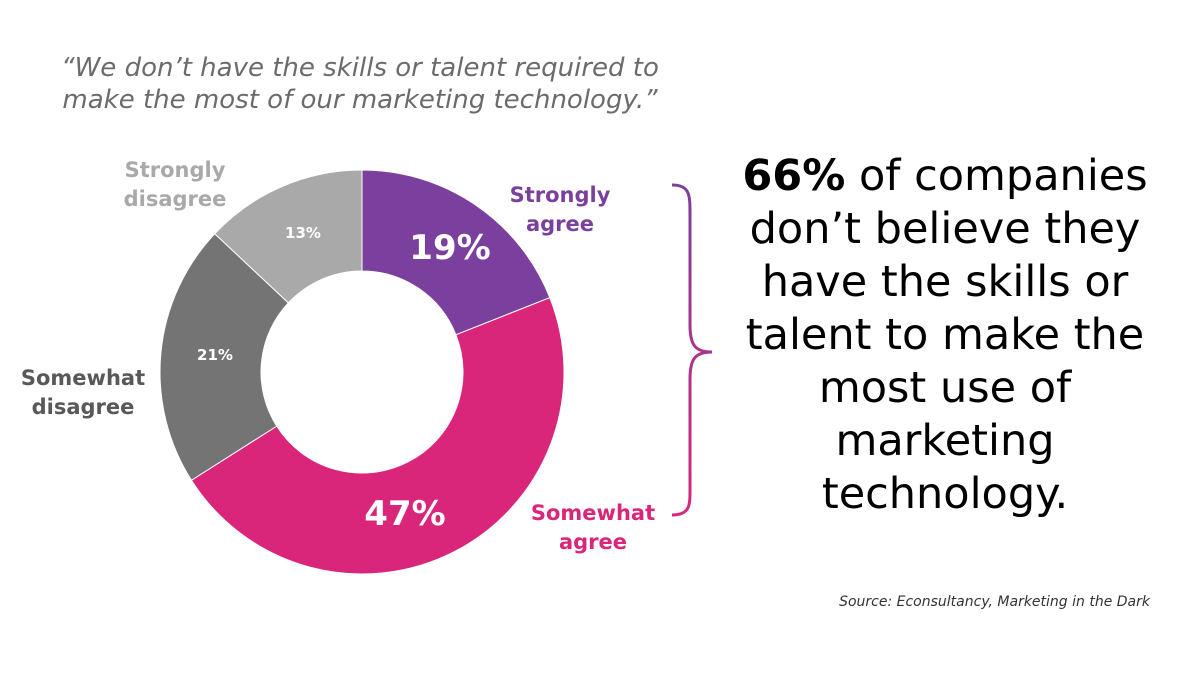 The image size is (1200, 675). I want to click on brace-icon, so click(692, 350).